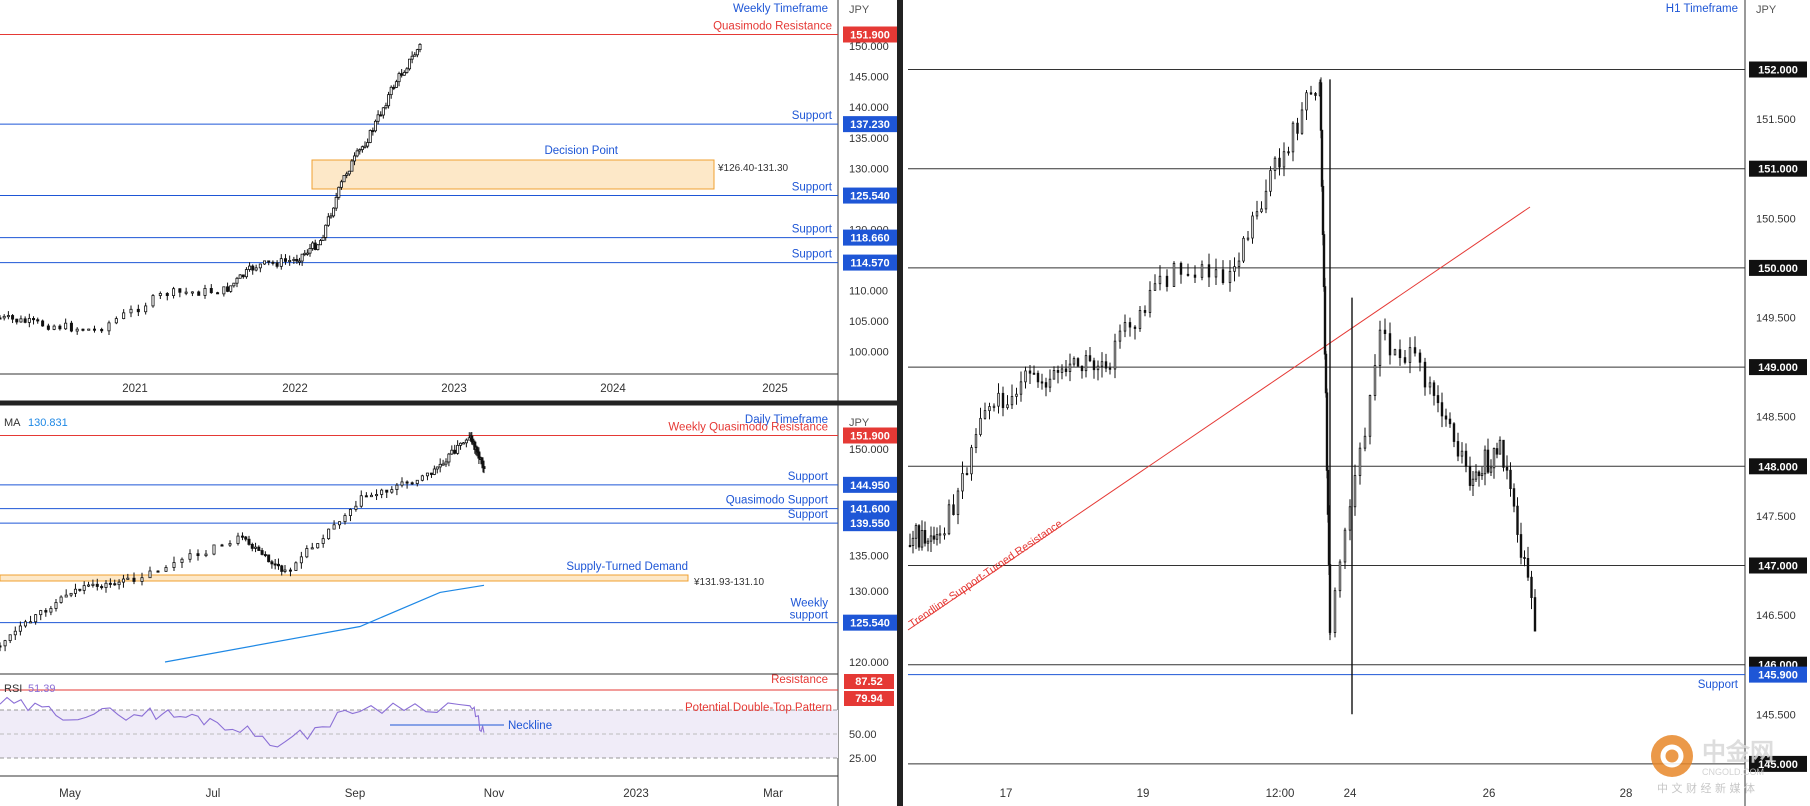 This screenshot has height=806, width=1810. Describe the element at coordinates (863, 747) in the screenshot. I see `rsi-axis: 50.00 25.00` at that location.